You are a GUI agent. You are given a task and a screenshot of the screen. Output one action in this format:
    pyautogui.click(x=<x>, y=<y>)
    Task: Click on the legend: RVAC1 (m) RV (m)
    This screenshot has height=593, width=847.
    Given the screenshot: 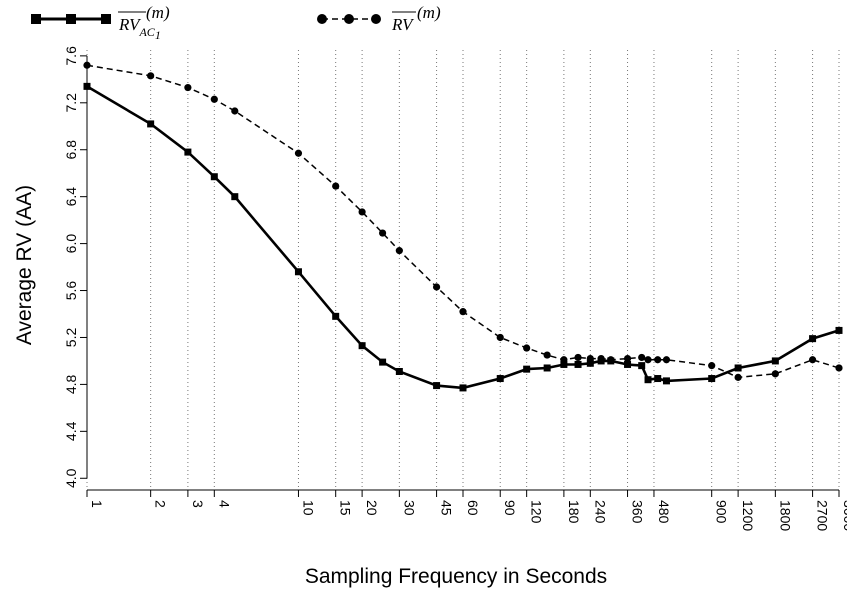 What is the action you would take?
    pyautogui.click(x=236, y=22)
    